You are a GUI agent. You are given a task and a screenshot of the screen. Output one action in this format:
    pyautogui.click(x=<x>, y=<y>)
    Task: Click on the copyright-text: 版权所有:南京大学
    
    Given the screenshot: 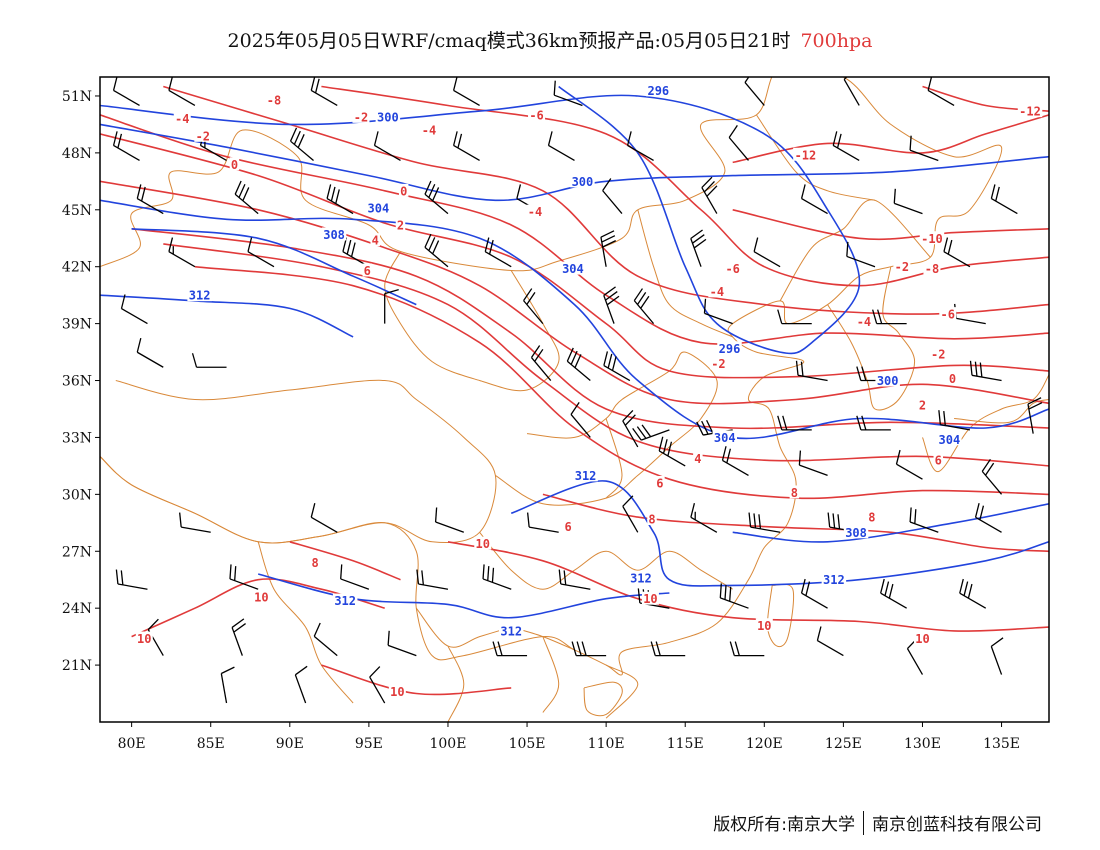 What is the action you would take?
    pyautogui.click(x=784, y=825)
    